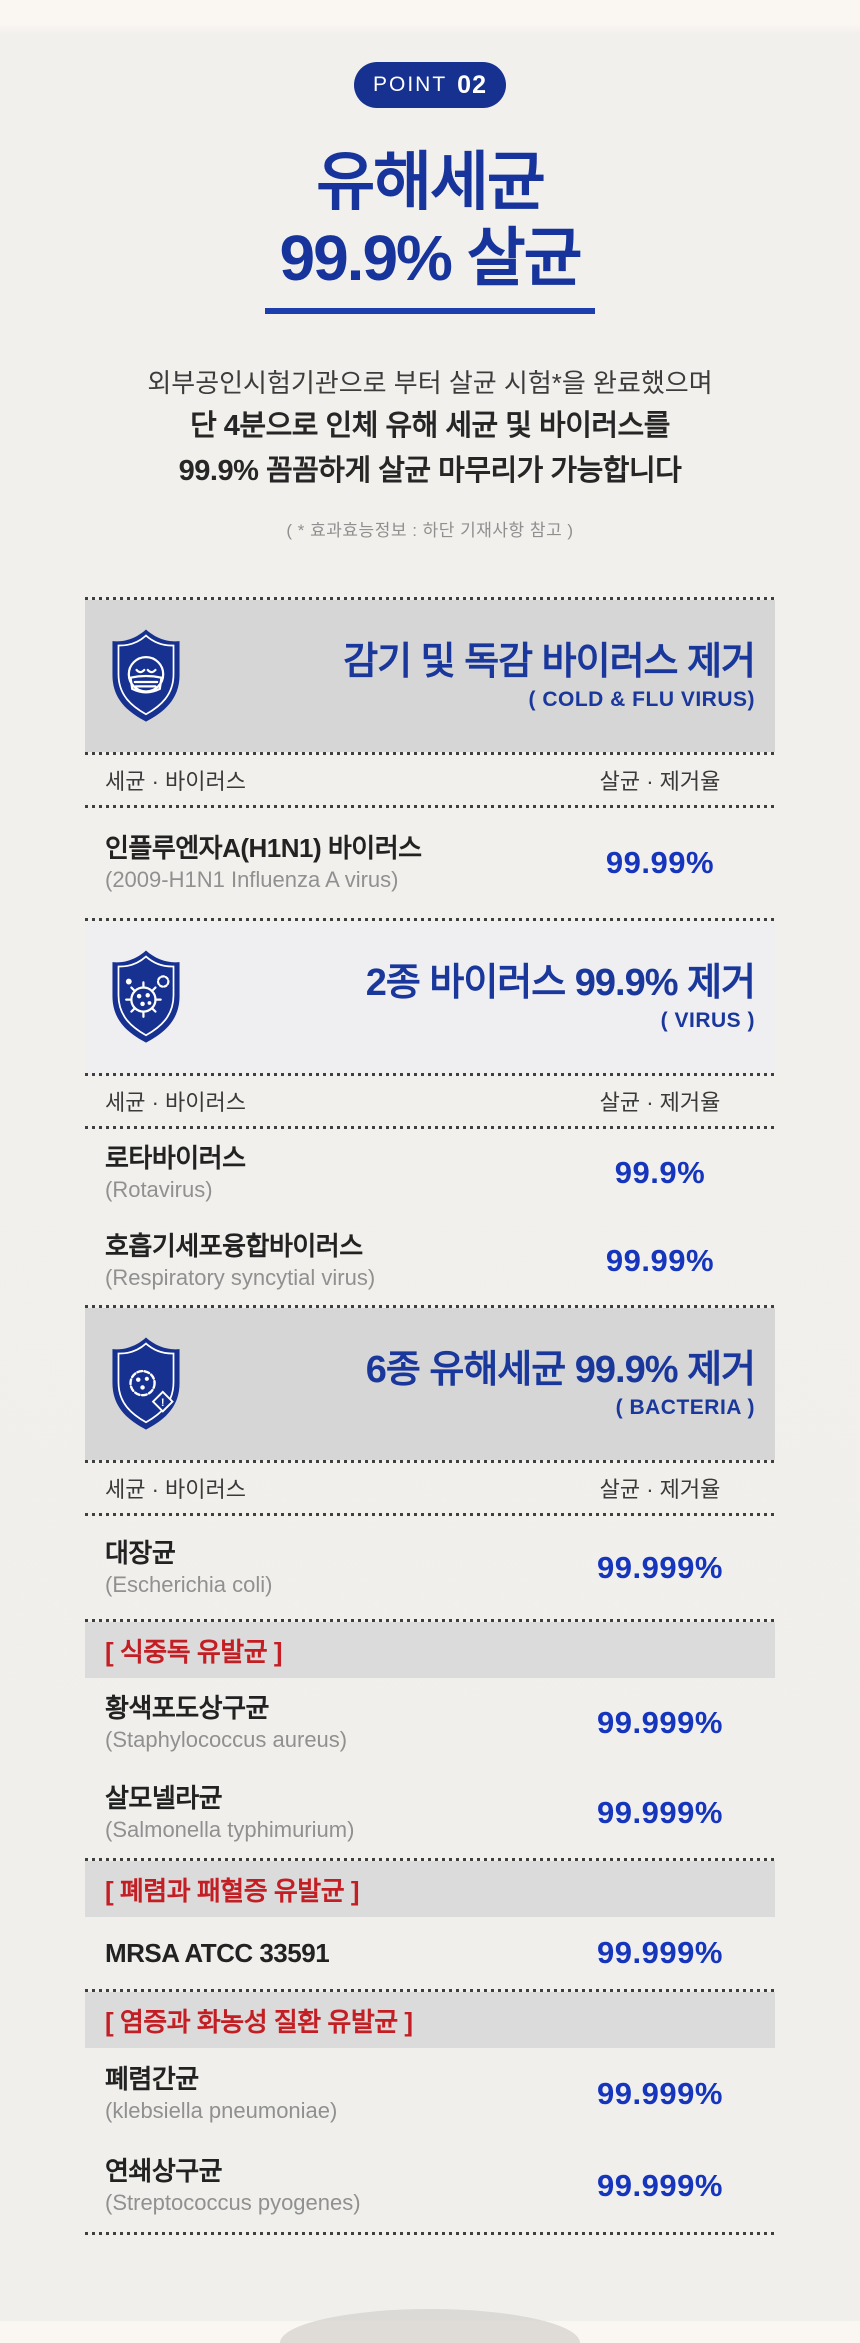 This screenshot has height=2343, width=860. What do you see at coordinates (226, 1739) in the screenshot?
I see `germ-latin-name: (Staphylococcus aureus)` at bounding box center [226, 1739].